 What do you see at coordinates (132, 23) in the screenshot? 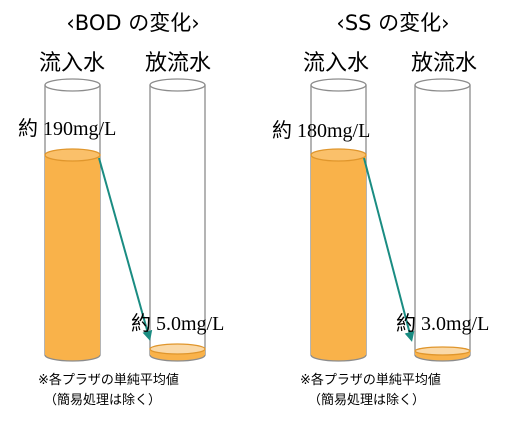
I see `bod-title: ‹BOD の変化›` at bounding box center [132, 23].